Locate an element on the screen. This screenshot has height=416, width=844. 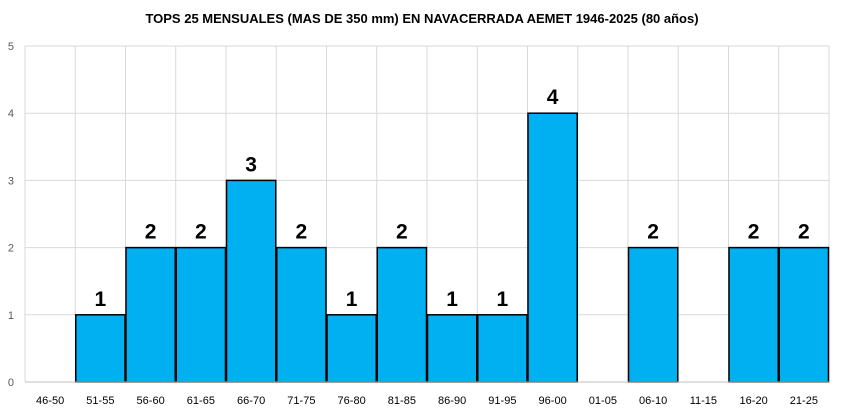
y-tick-label: 1 is located at coordinates (11, 316).